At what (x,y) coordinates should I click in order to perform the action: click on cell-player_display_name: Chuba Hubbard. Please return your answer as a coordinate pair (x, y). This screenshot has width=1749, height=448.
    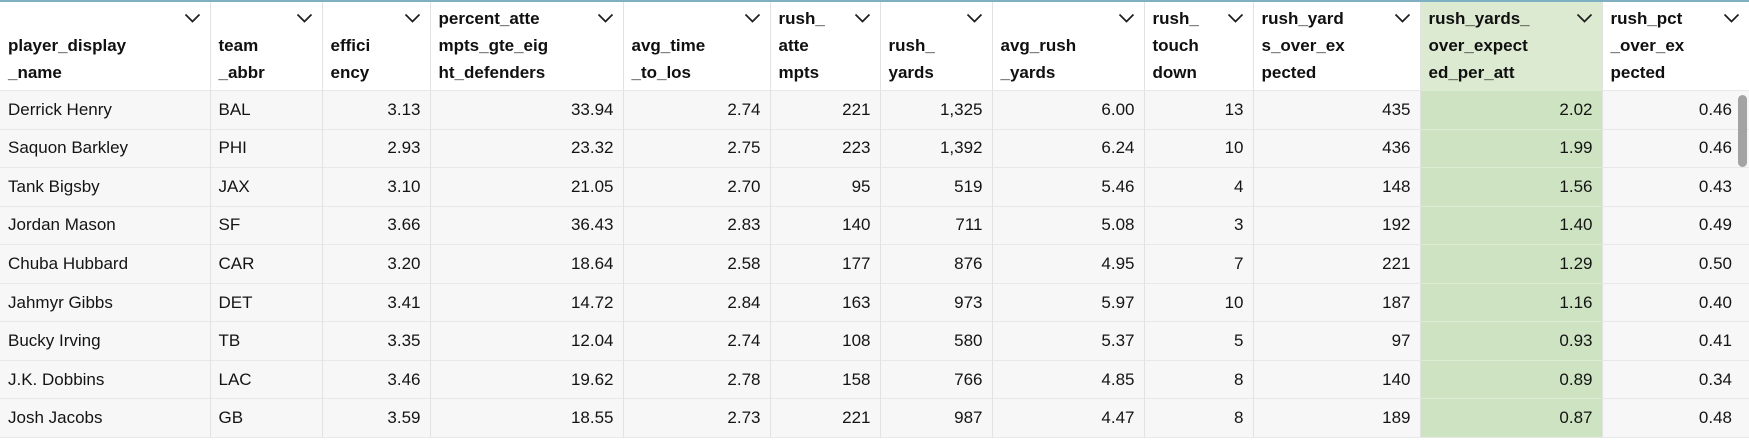
    Looking at the image, I should click on (105, 264).